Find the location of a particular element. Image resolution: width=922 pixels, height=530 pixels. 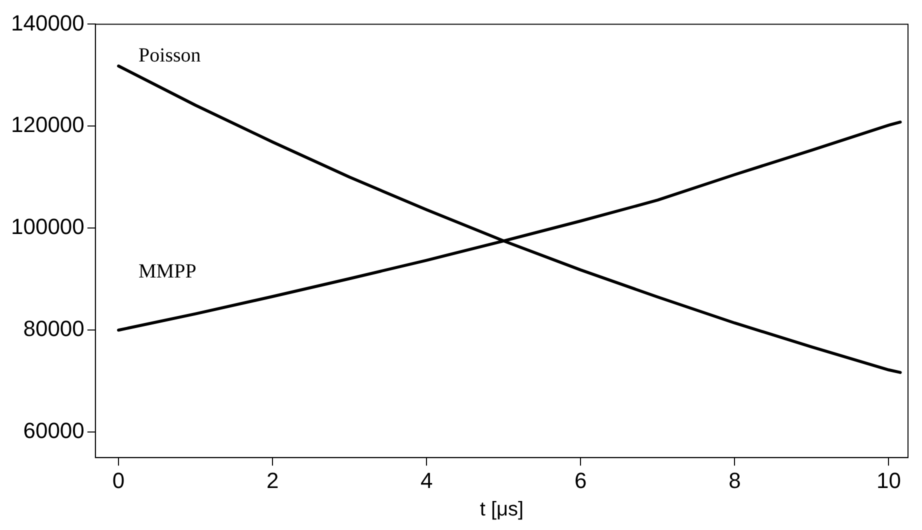

x-tick-label: 2 is located at coordinates (272, 480).